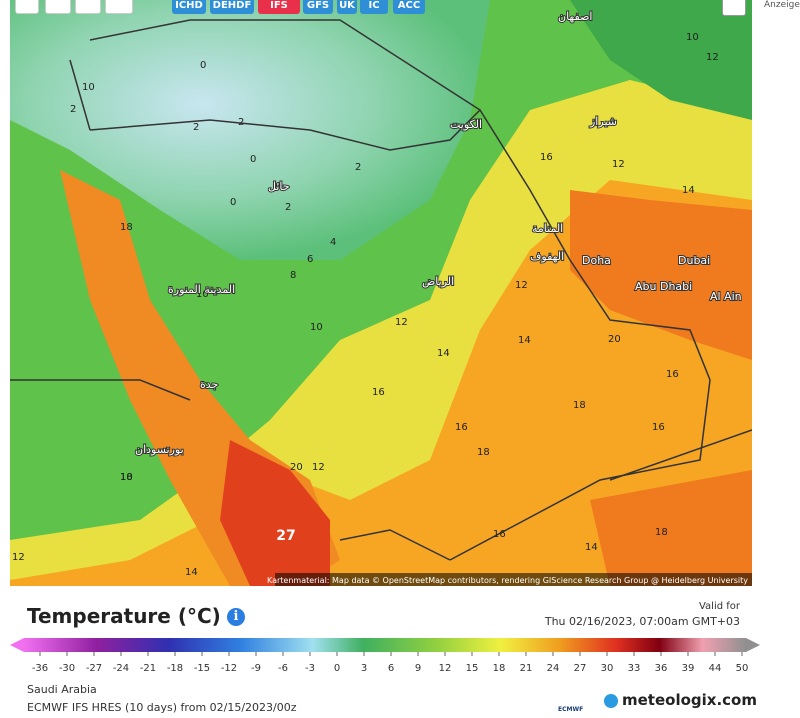  Describe the element at coordinates (445, 668) in the screenshot. I see `tick-label: 12` at that location.